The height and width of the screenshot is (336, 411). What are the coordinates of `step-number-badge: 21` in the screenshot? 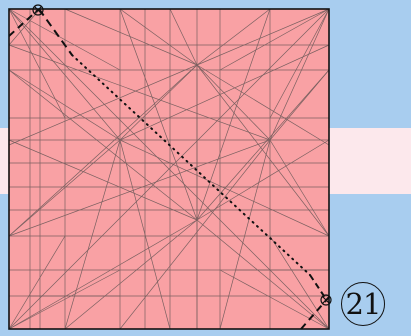 It's located at (363, 304).